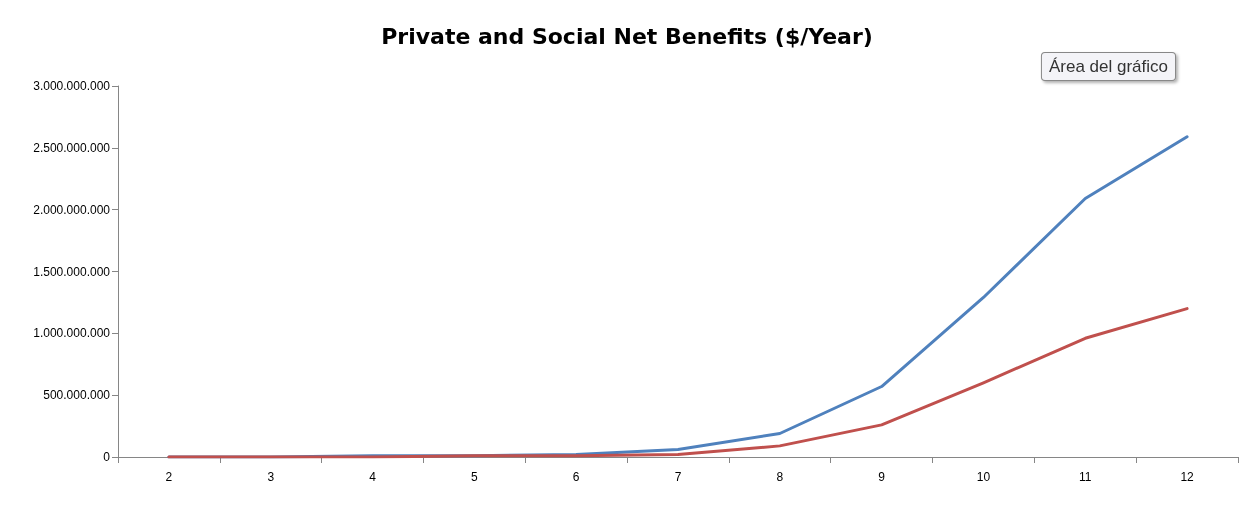 This screenshot has width=1254, height=510. What do you see at coordinates (72, 147) in the screenshot?
I see `y-tick-label: 2.500.000.000` at bounding box center [72, 147].